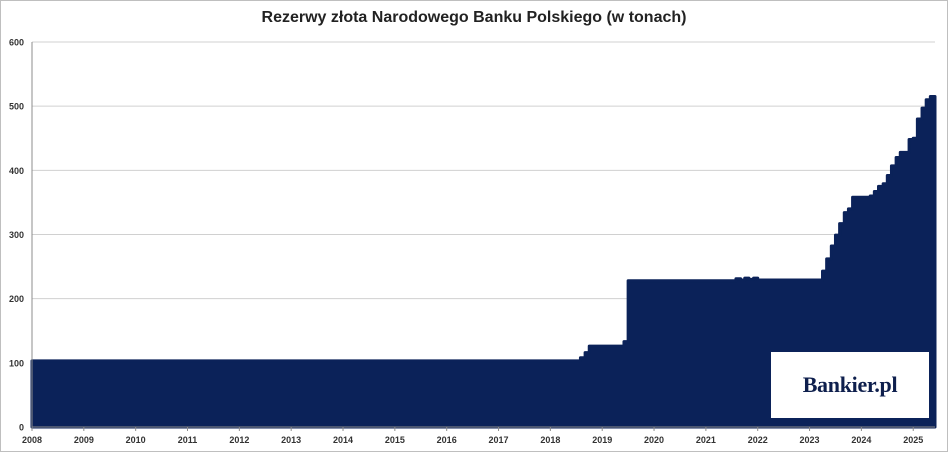 Image resolution: width=948 pixels, height=452 pixels. Describe the element at coordinates (395, 440) in the screenshot. I see `x-tick-label: 2015` at that location.